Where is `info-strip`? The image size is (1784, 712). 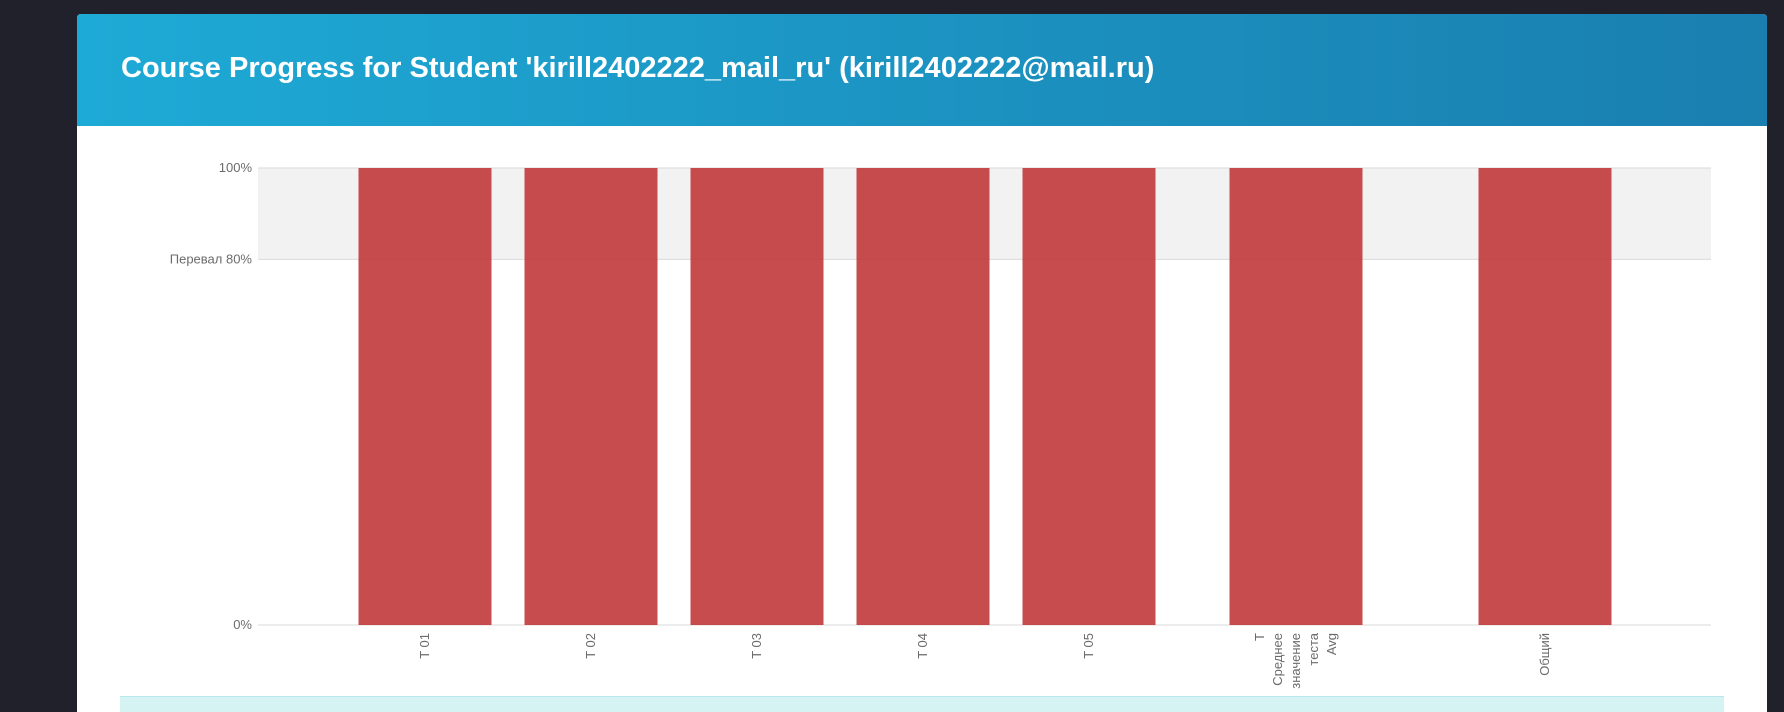 info-strip is located at coordinates (922, 704).